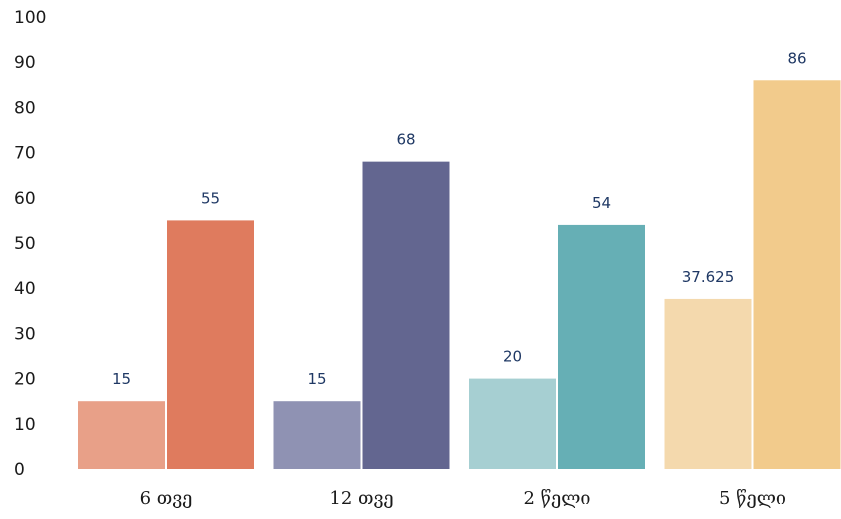 This screenshot has height=519, width=841. I want to click on y-tick-label: 20, so click(25, 380).